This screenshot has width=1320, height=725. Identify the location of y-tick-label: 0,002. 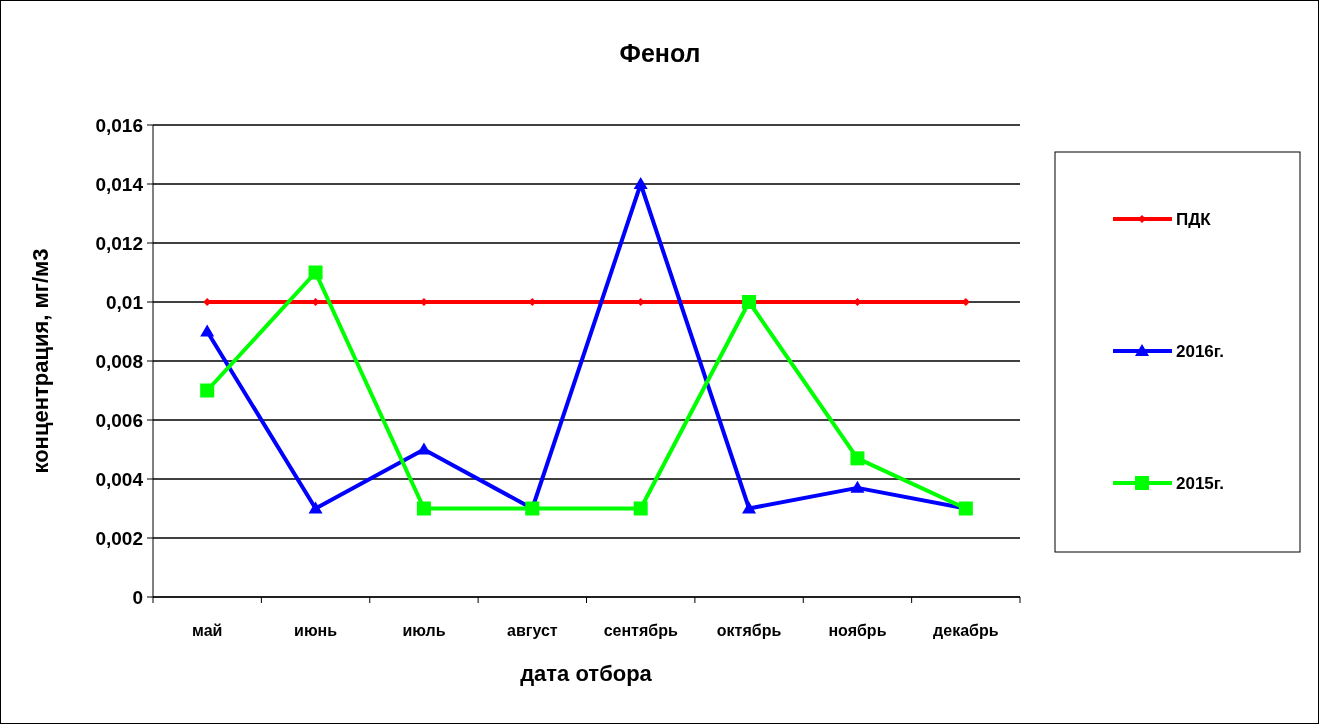
(119, 538).